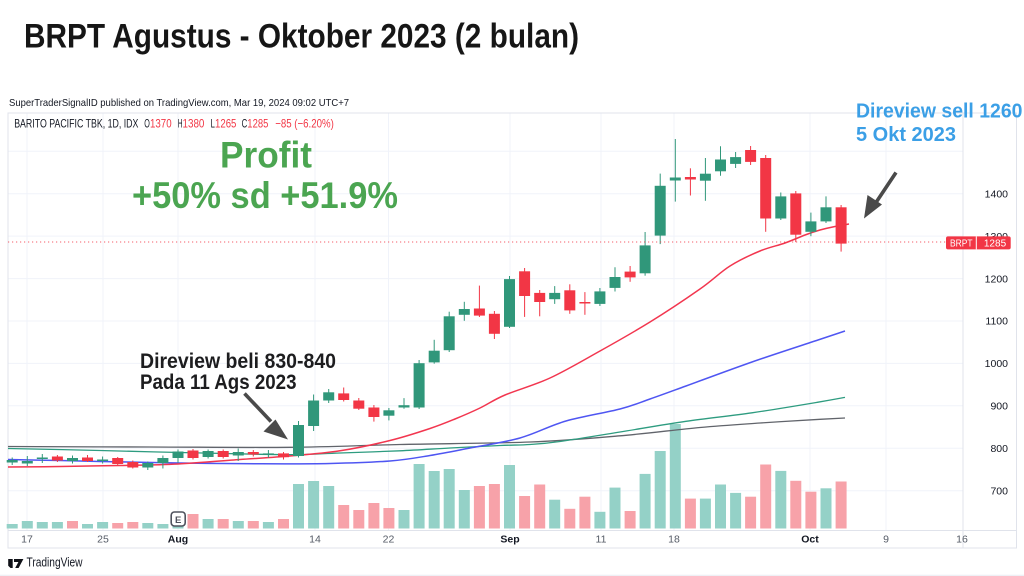 The height and width of the screenshot is (576, 1024). Describe the element at coordinates (601, 540) in the screenshot. I see `svg-text: 11` at that location.